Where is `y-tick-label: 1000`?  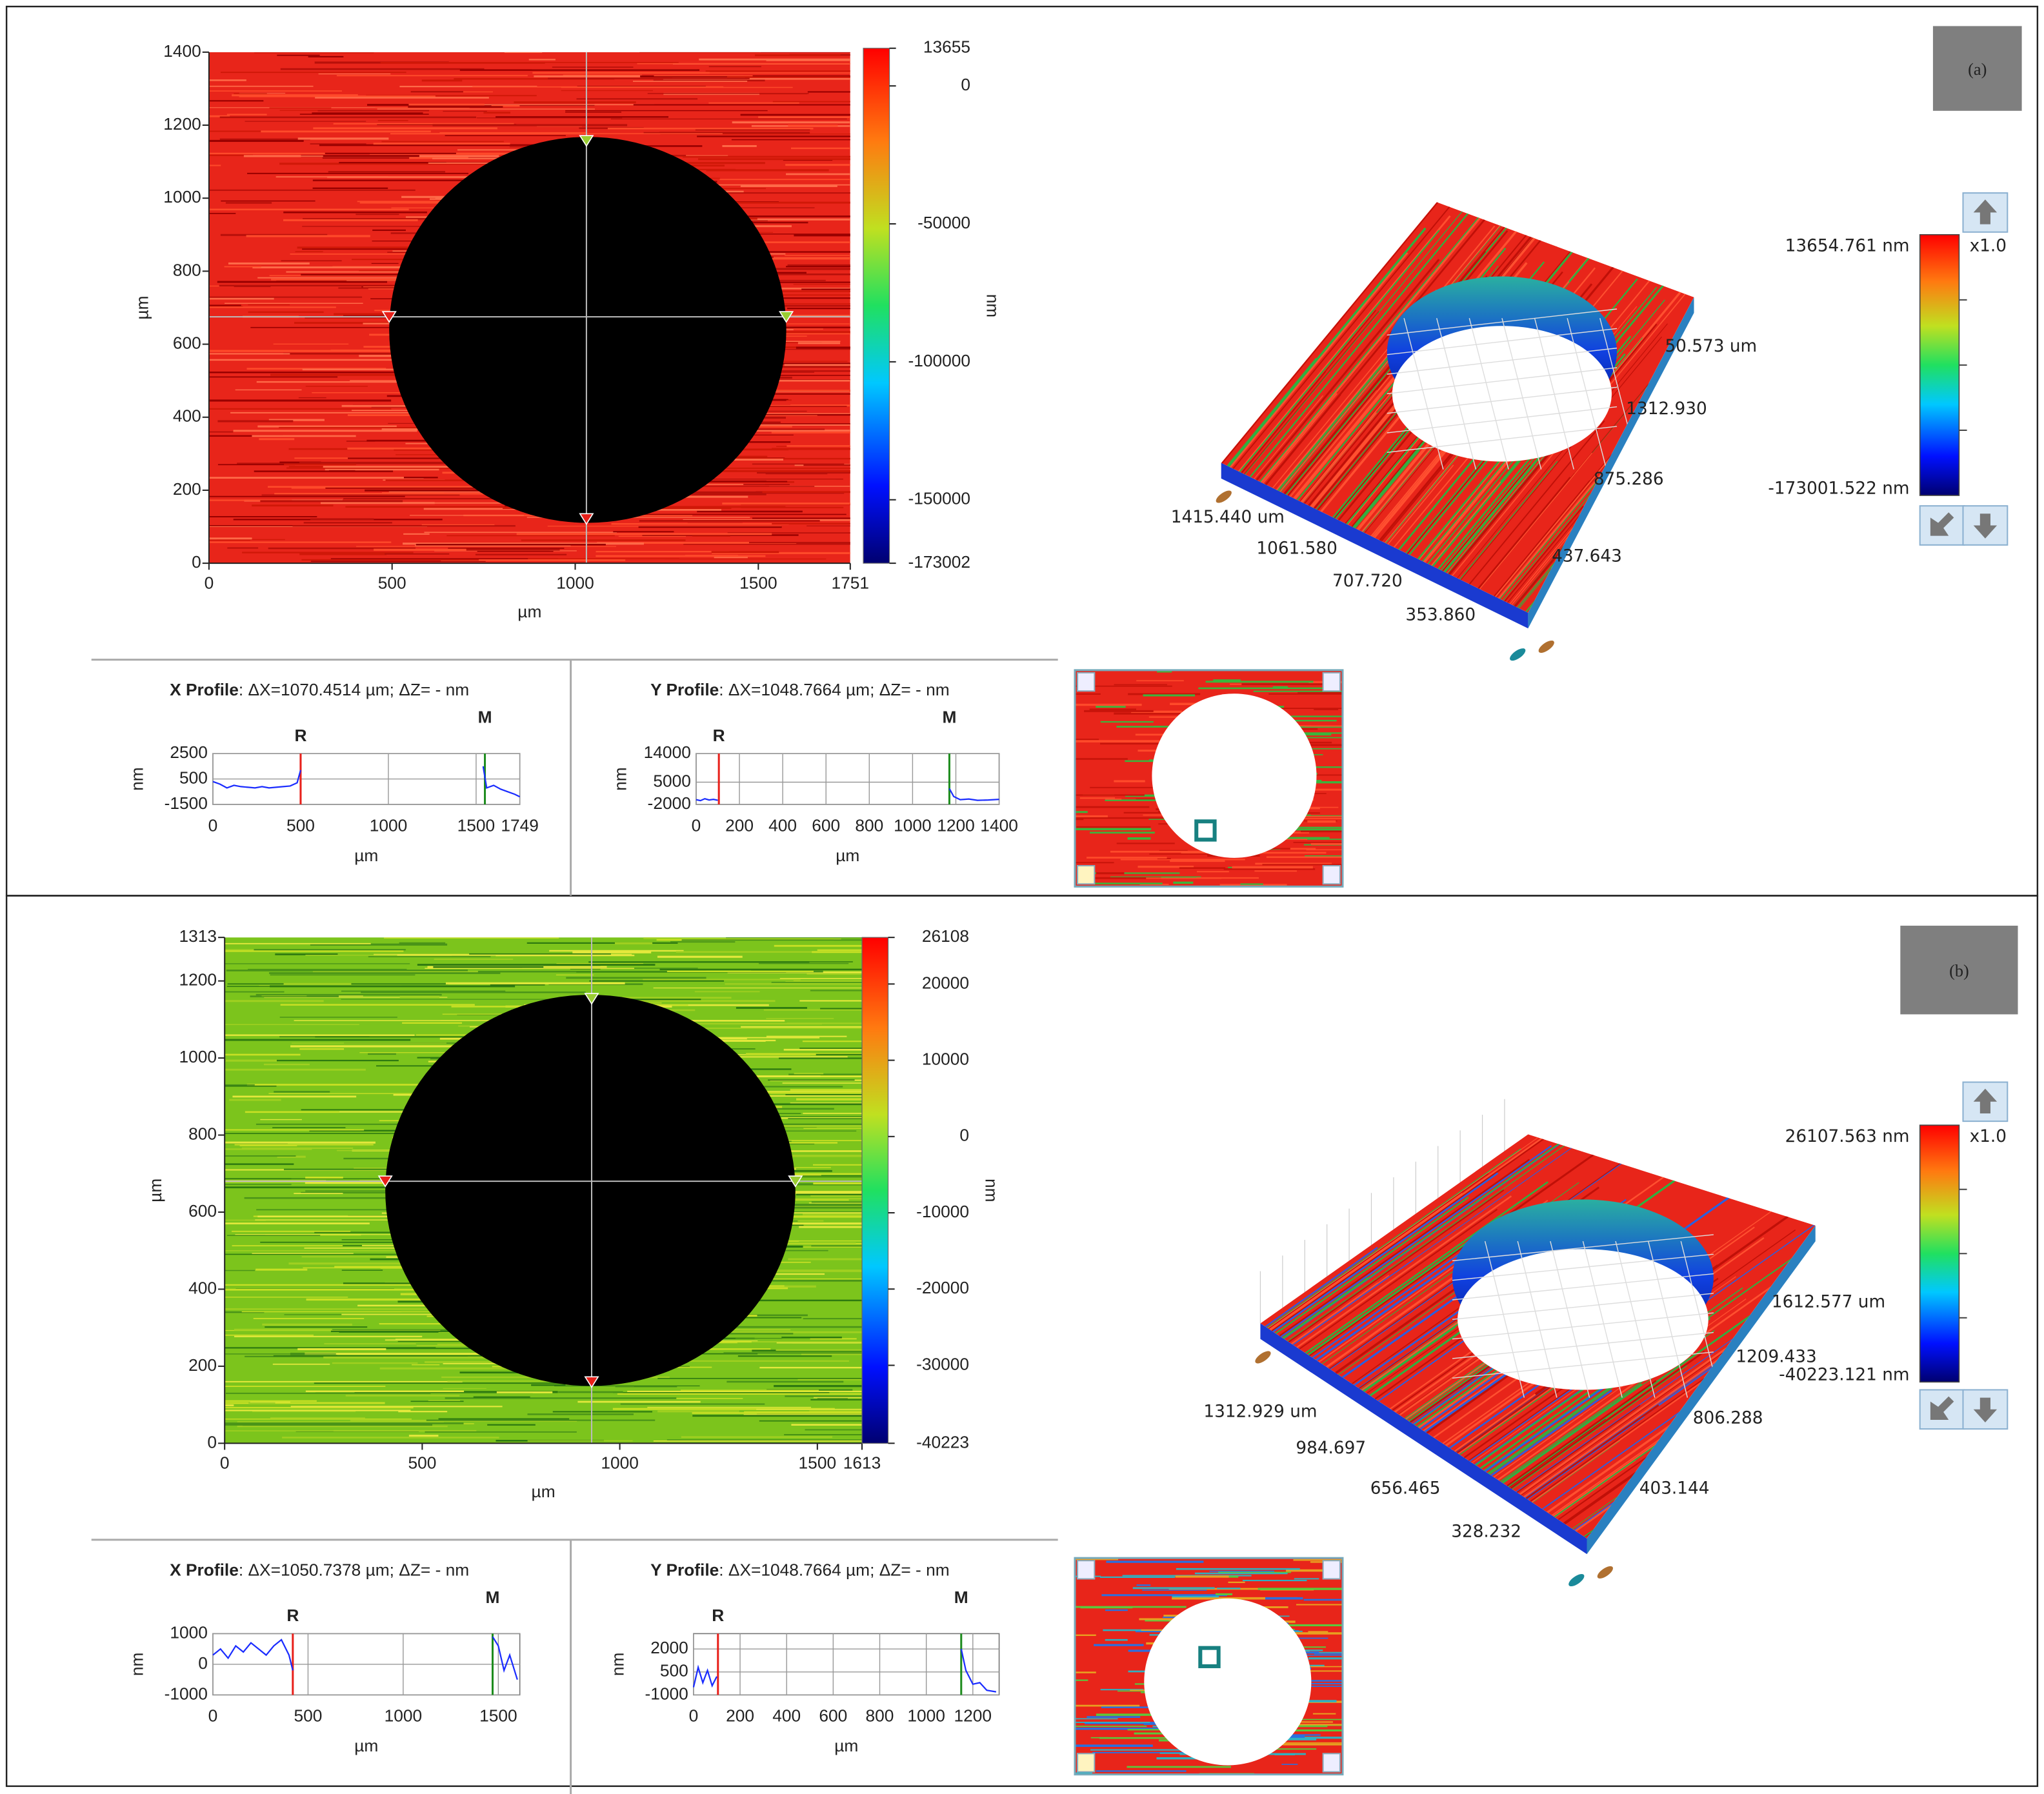
y-tick-label: 1000 is located at coordinates (189, 1632).